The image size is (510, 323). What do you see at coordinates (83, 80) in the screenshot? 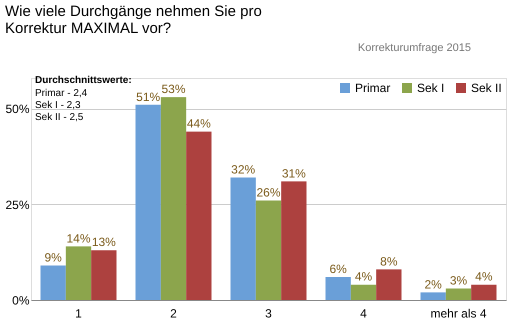
I see `annotation: Durchschnittswerte:` at bounding box center [83, 80].